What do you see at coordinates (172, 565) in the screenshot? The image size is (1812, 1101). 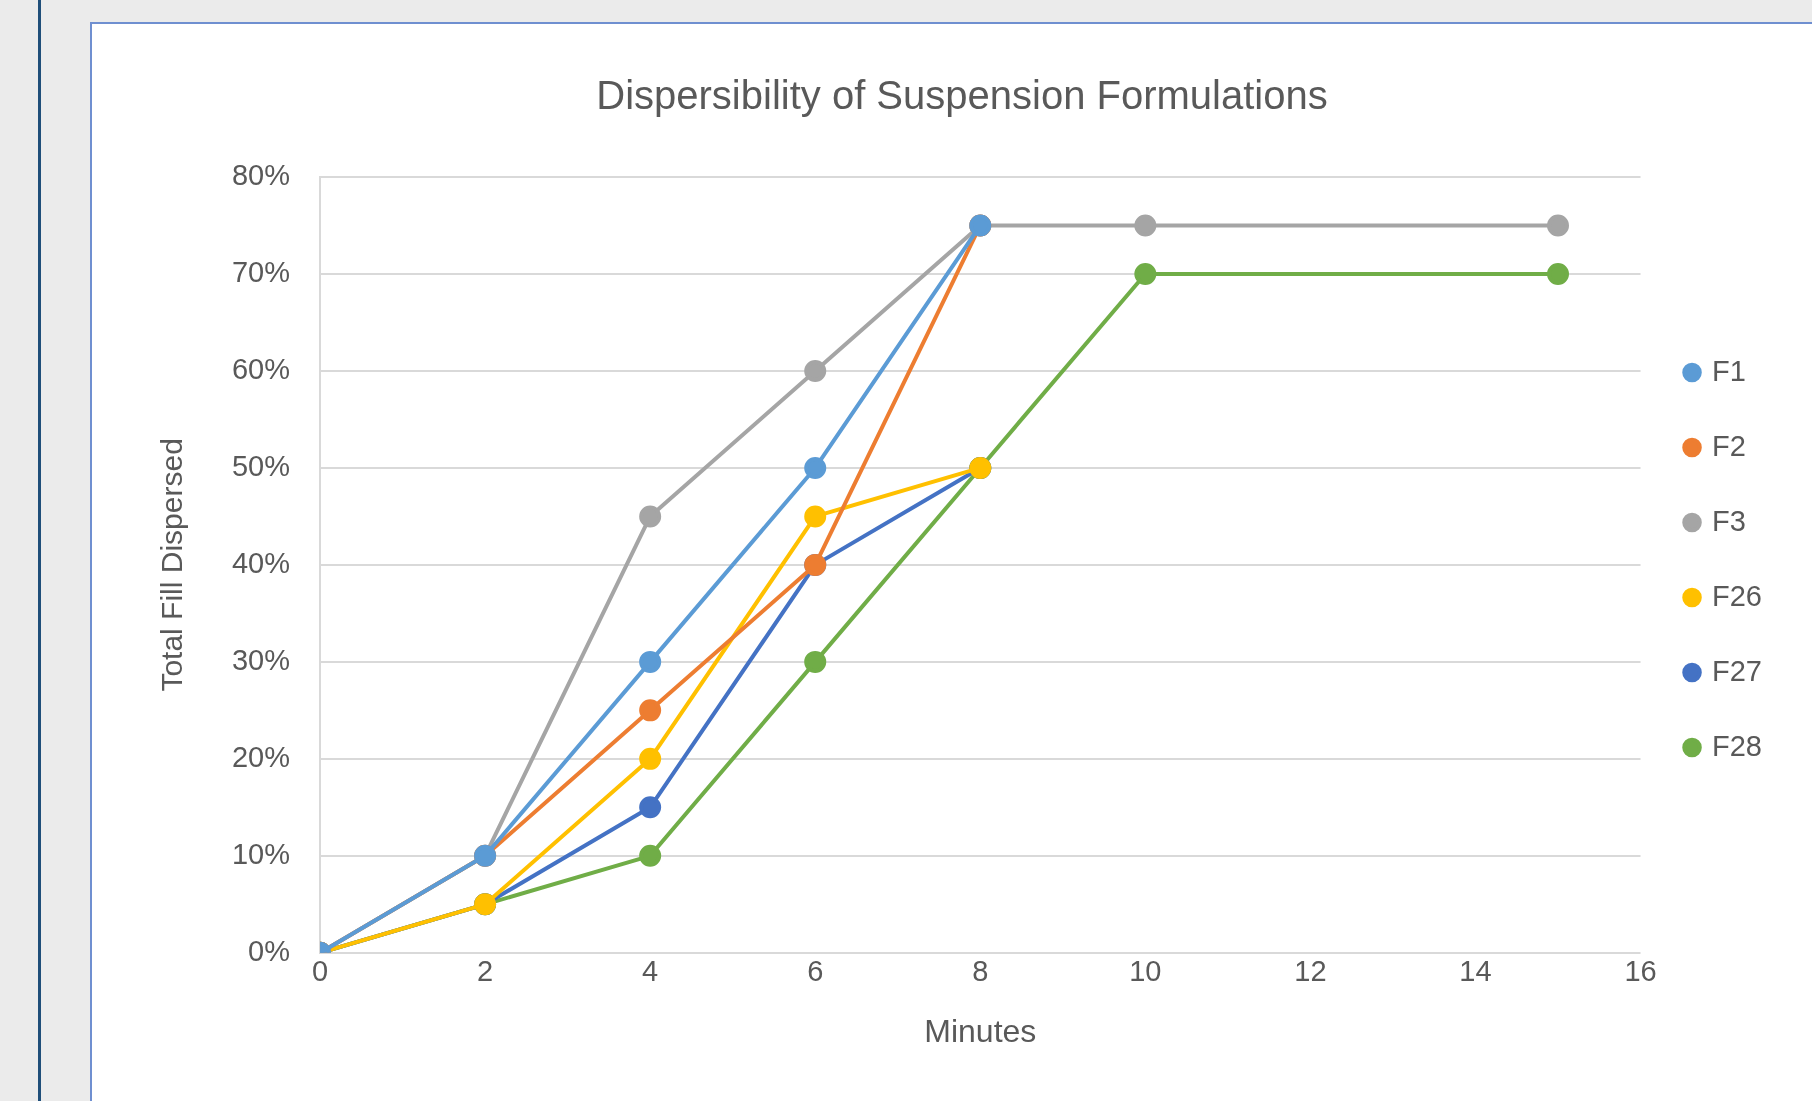 I see `y-axis-title: Total Fill Dispersed` at bounding box center [172, 565].